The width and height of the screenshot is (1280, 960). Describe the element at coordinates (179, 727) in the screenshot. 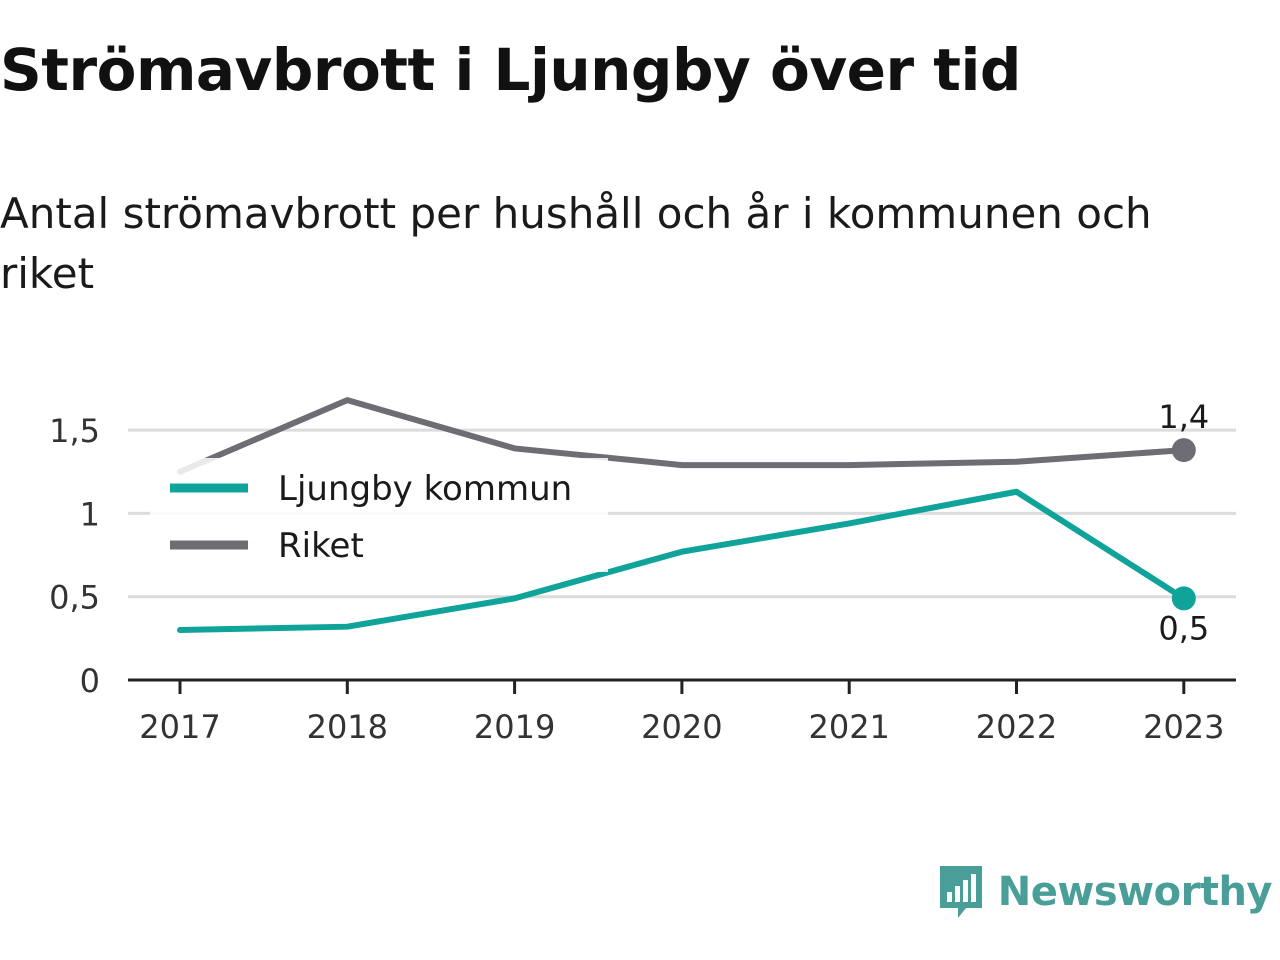

I see `x-tick-label: 2017` at that location.